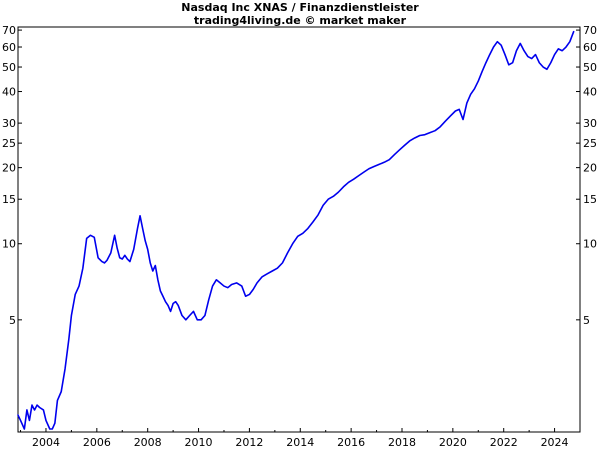 The height and width of the screenshot is (450, 600). Describe the element at coordinates (300, 442) in the screenshot. I see `x-tick-label: 2014` at that location.